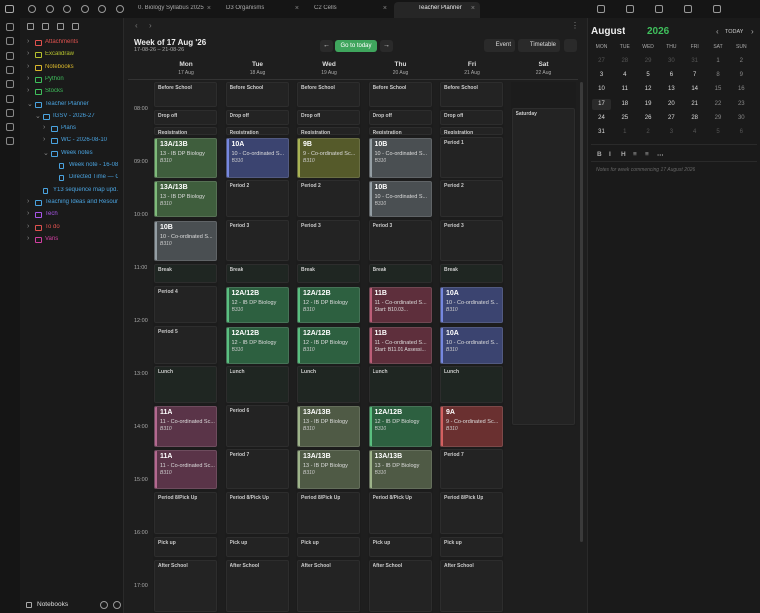  I want to click on calendar-day: 22, so click(718, 103).